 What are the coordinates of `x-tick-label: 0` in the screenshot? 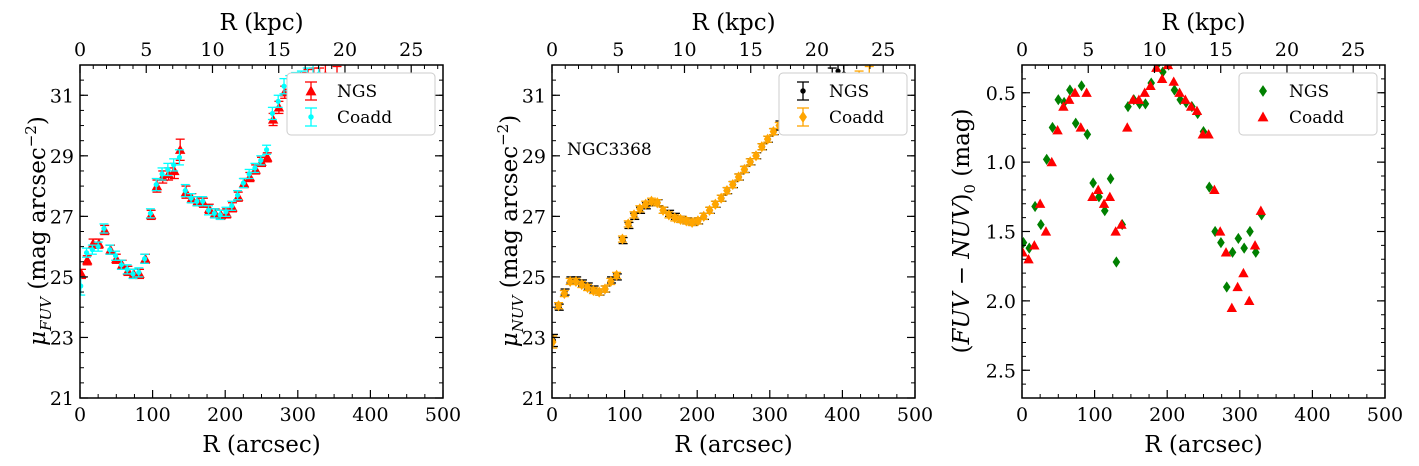 It's located at (1022, 415).